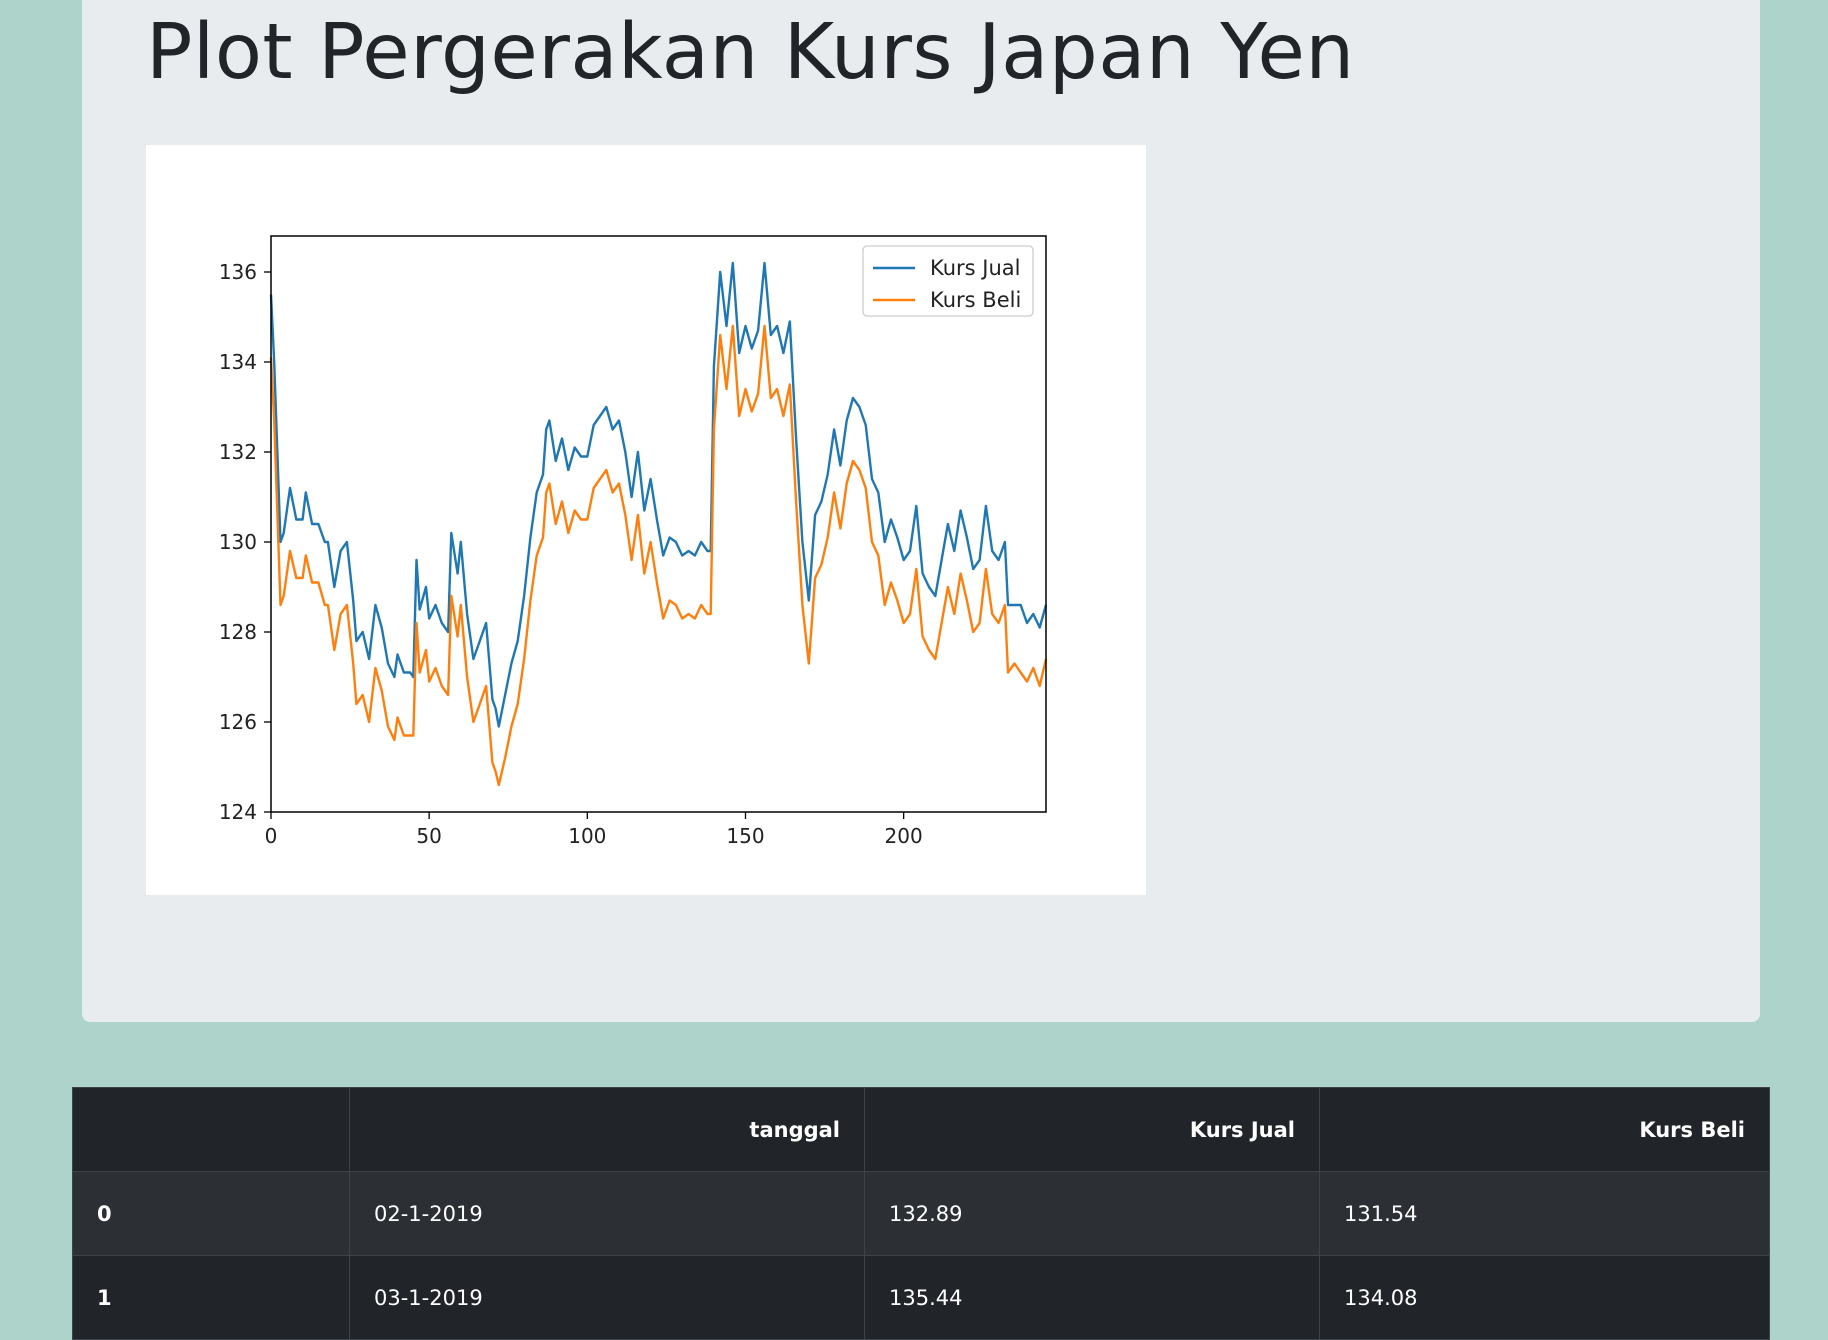 This screenshot has width=1828, height=1340. What do you see at coordinates (1544, 1297) in the screenshot?
I see `cell-kurs-beli: 134.08` at bounding box center [1544, 1297].